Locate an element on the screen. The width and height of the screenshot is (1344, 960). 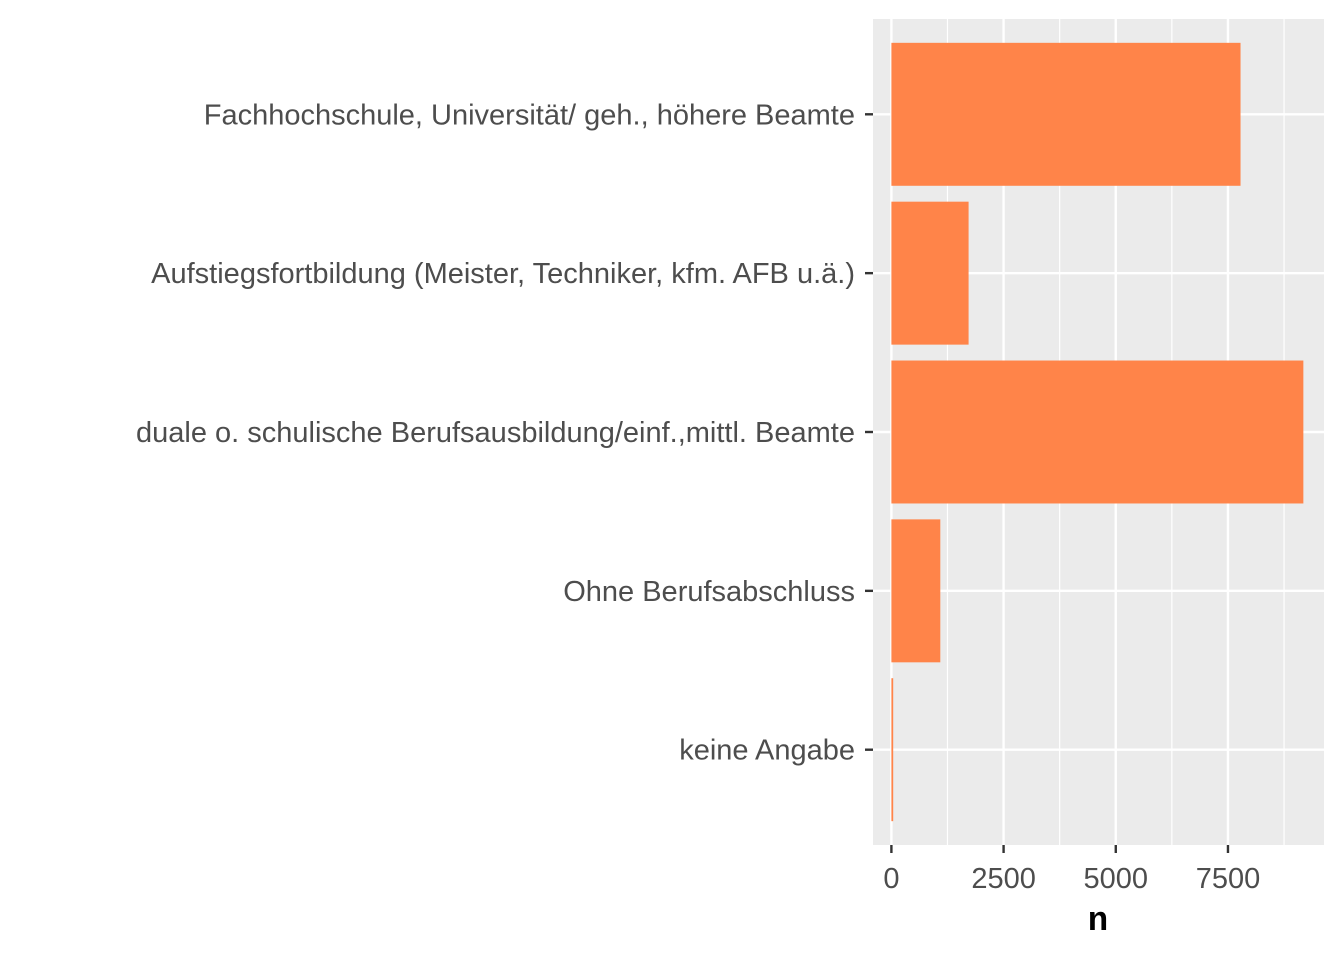
x-axis: 0 2500 5000 7500 is located at coordinates (1071, 870).